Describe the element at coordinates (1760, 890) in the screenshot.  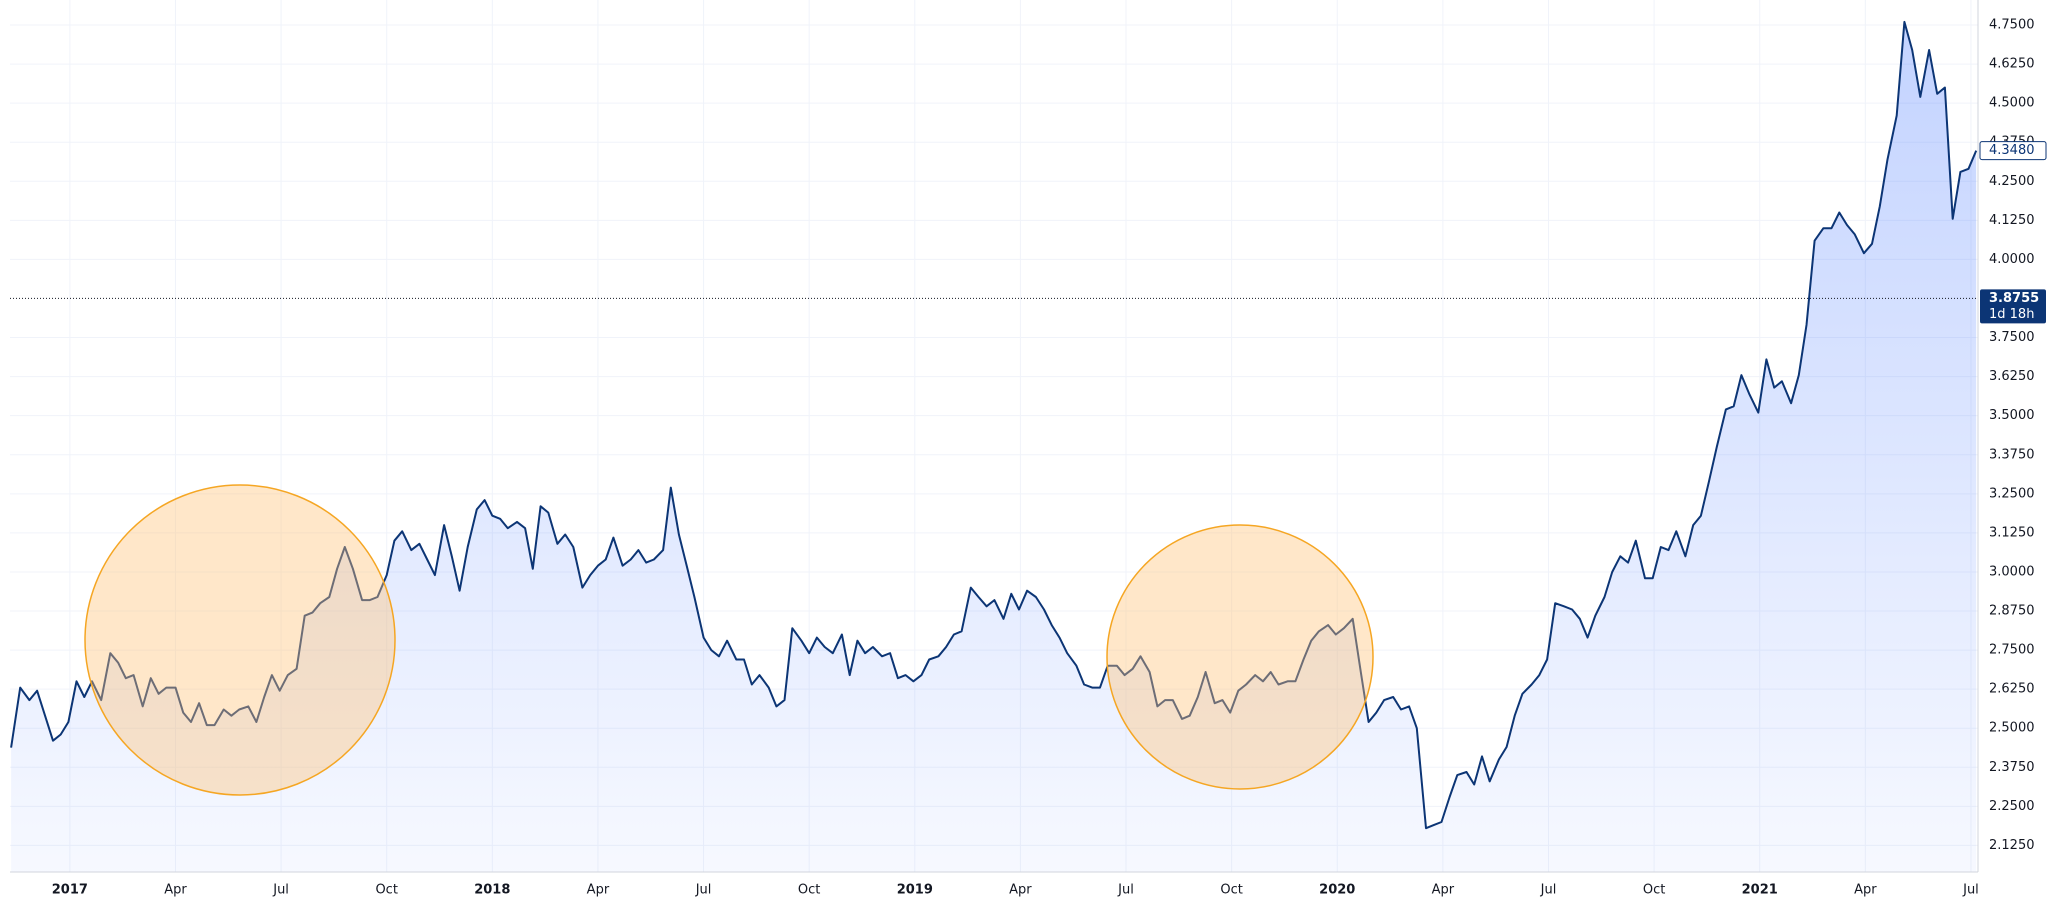
I see `x-tick-label: 2021` at that location.